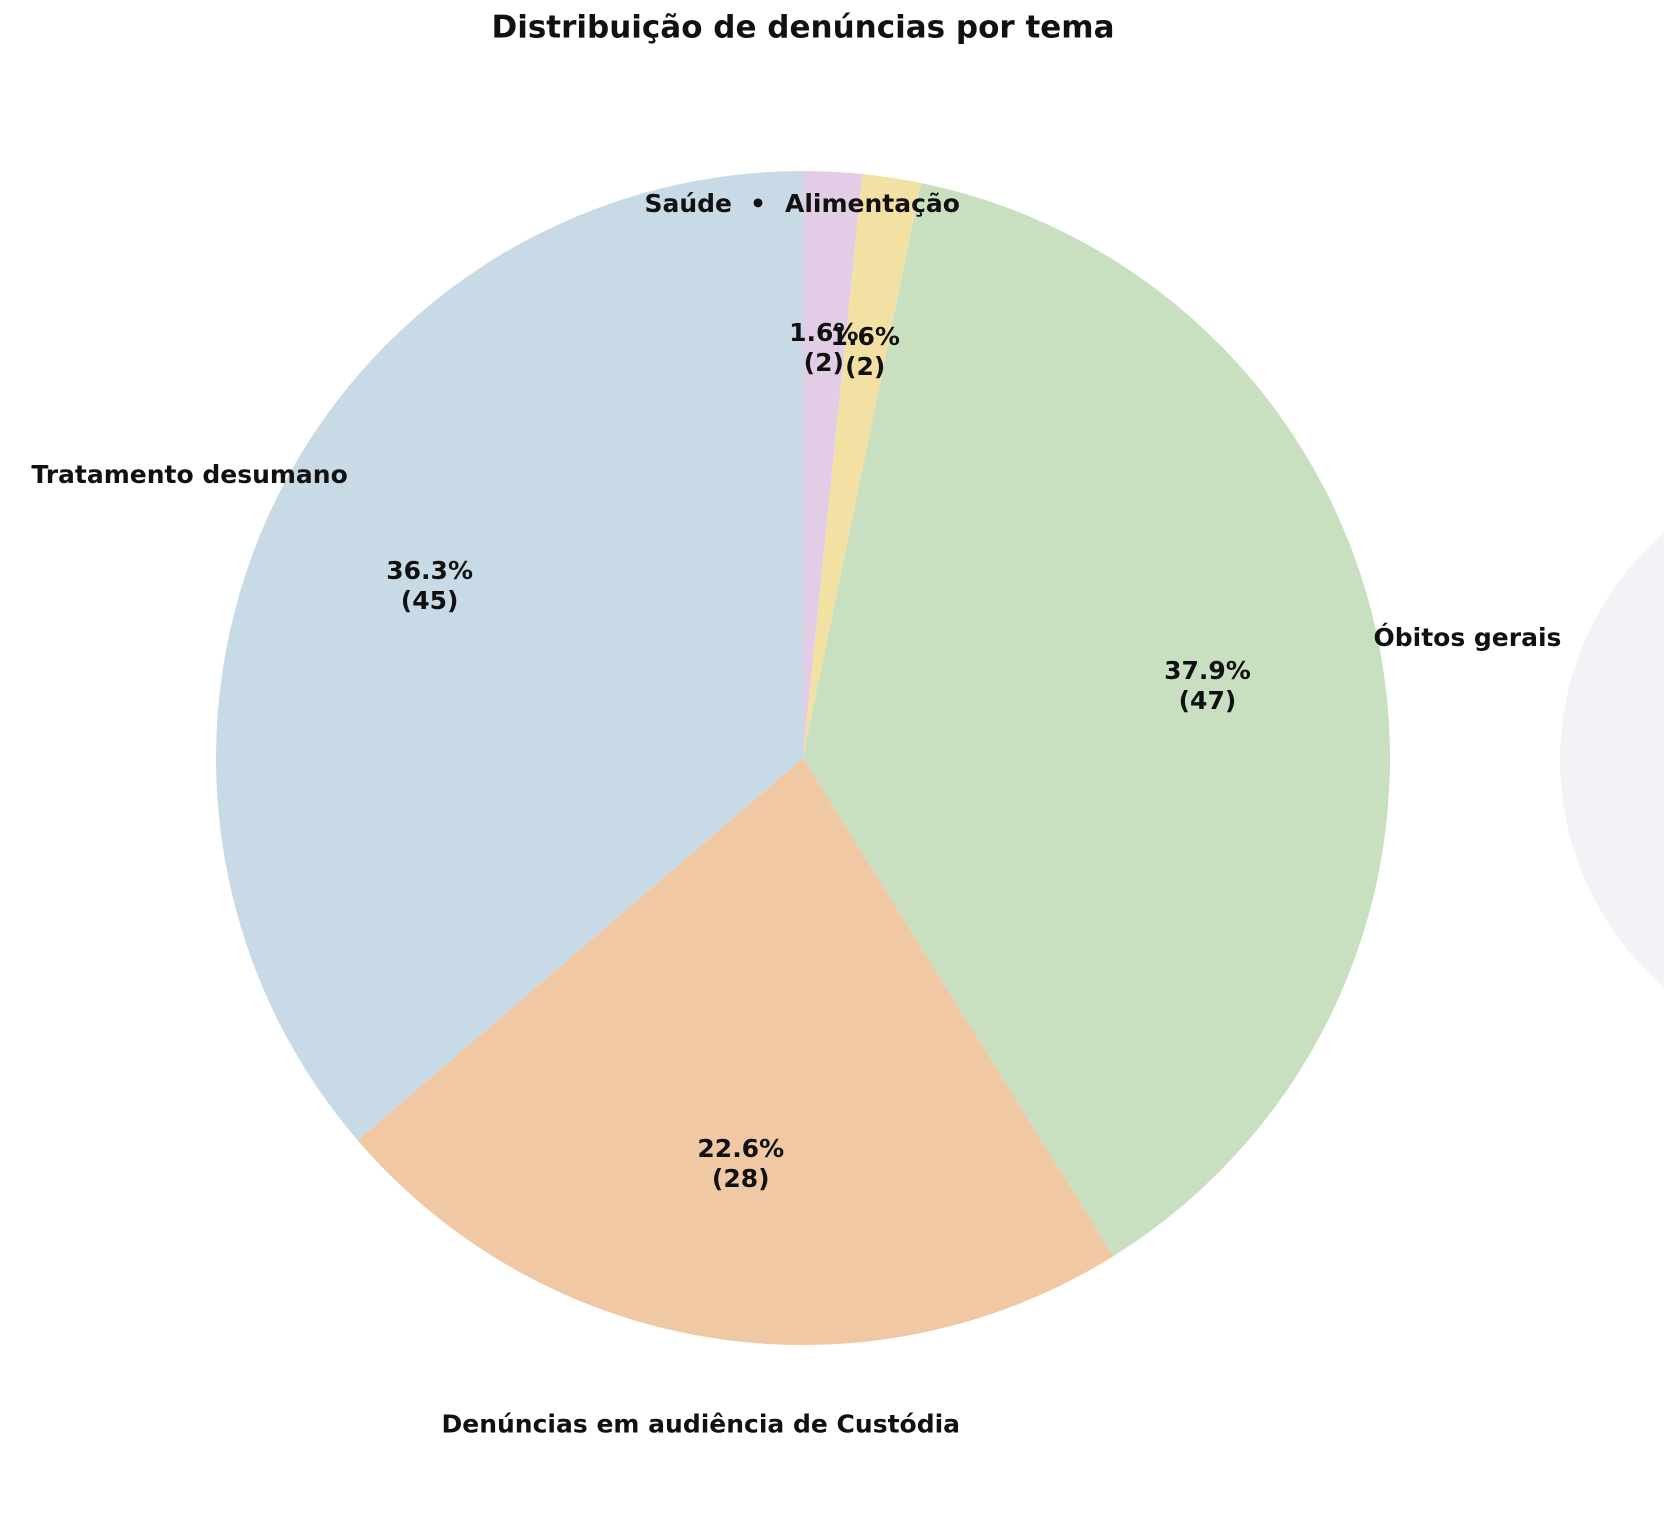 The width and height of the screenshot is (1664, 1523). What do you see at coordinates (1467, 637) in the screenshot?
I see `slice-label: Óbitos gerais` at bounding box center [1467, 637].